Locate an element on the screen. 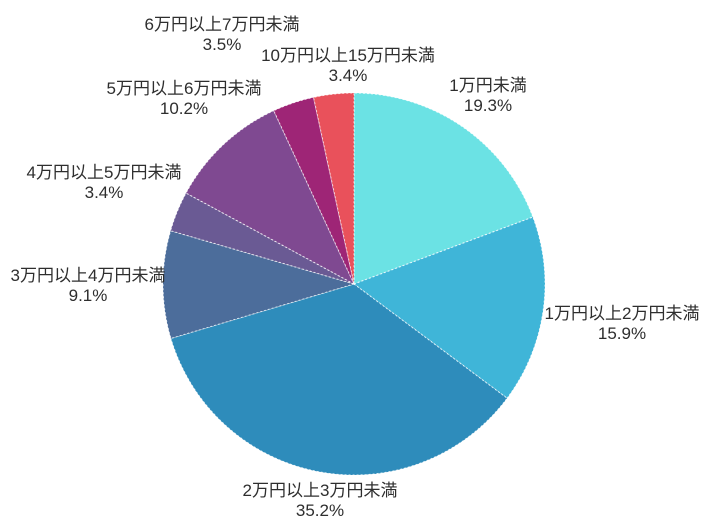 The height and width of the screenshot is (529, 708). slice-label-text: 5万円以上6万円未満 is located at coordinates (184, 88).